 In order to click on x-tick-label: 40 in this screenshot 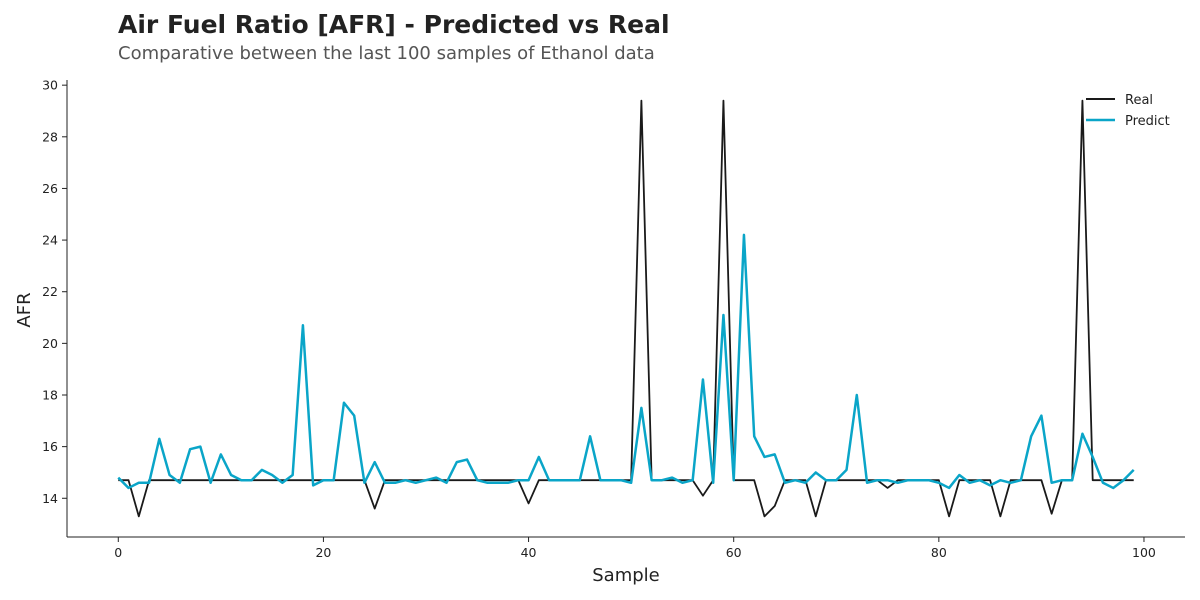, I will do `click(529, 552)`.